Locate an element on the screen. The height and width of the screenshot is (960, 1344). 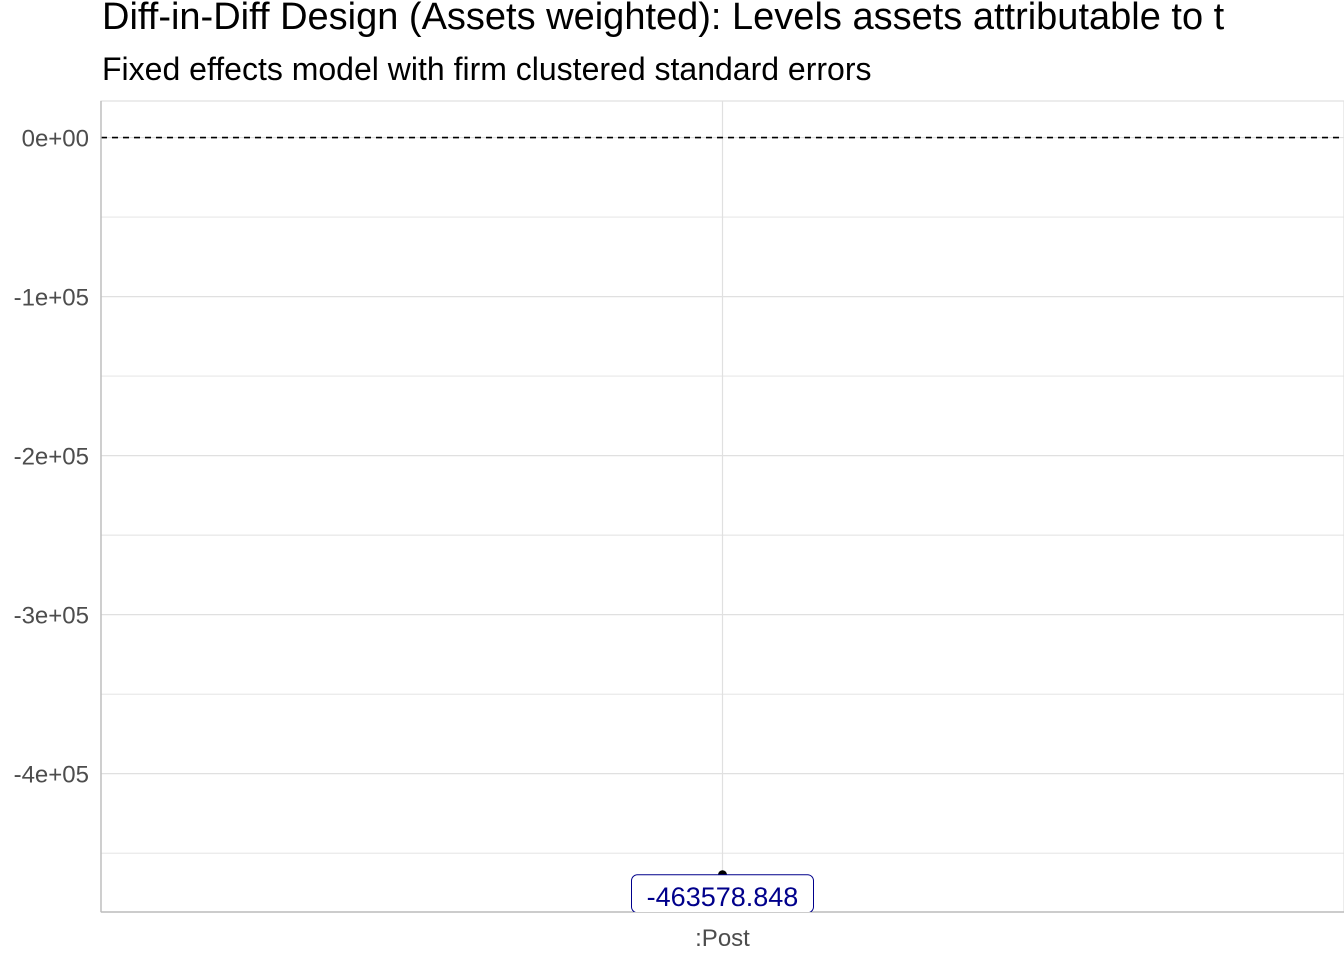
data-label: -463578.848 is located at coordinates (723, 894).